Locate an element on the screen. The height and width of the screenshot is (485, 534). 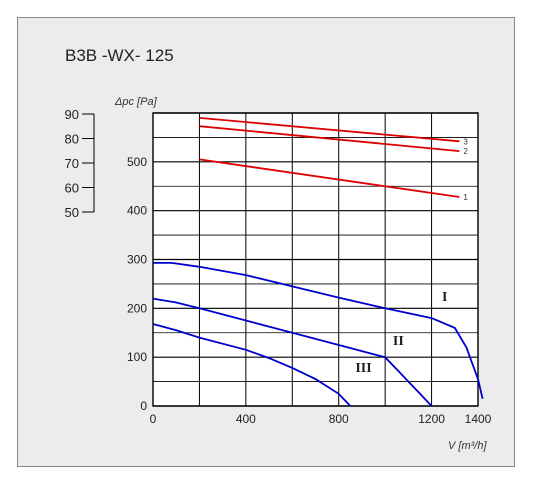
series-label-i: I is located at coordinates (444, 297).